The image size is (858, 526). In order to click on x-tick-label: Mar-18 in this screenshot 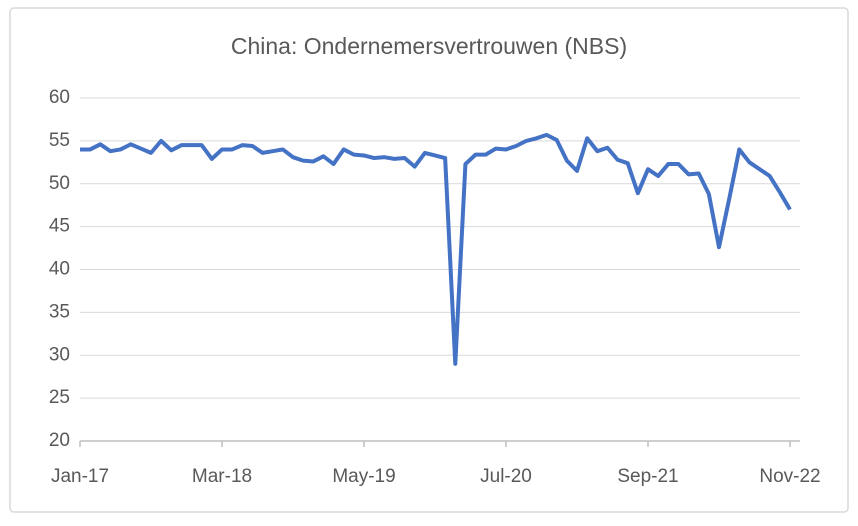, I will do `click(222, 476)`.